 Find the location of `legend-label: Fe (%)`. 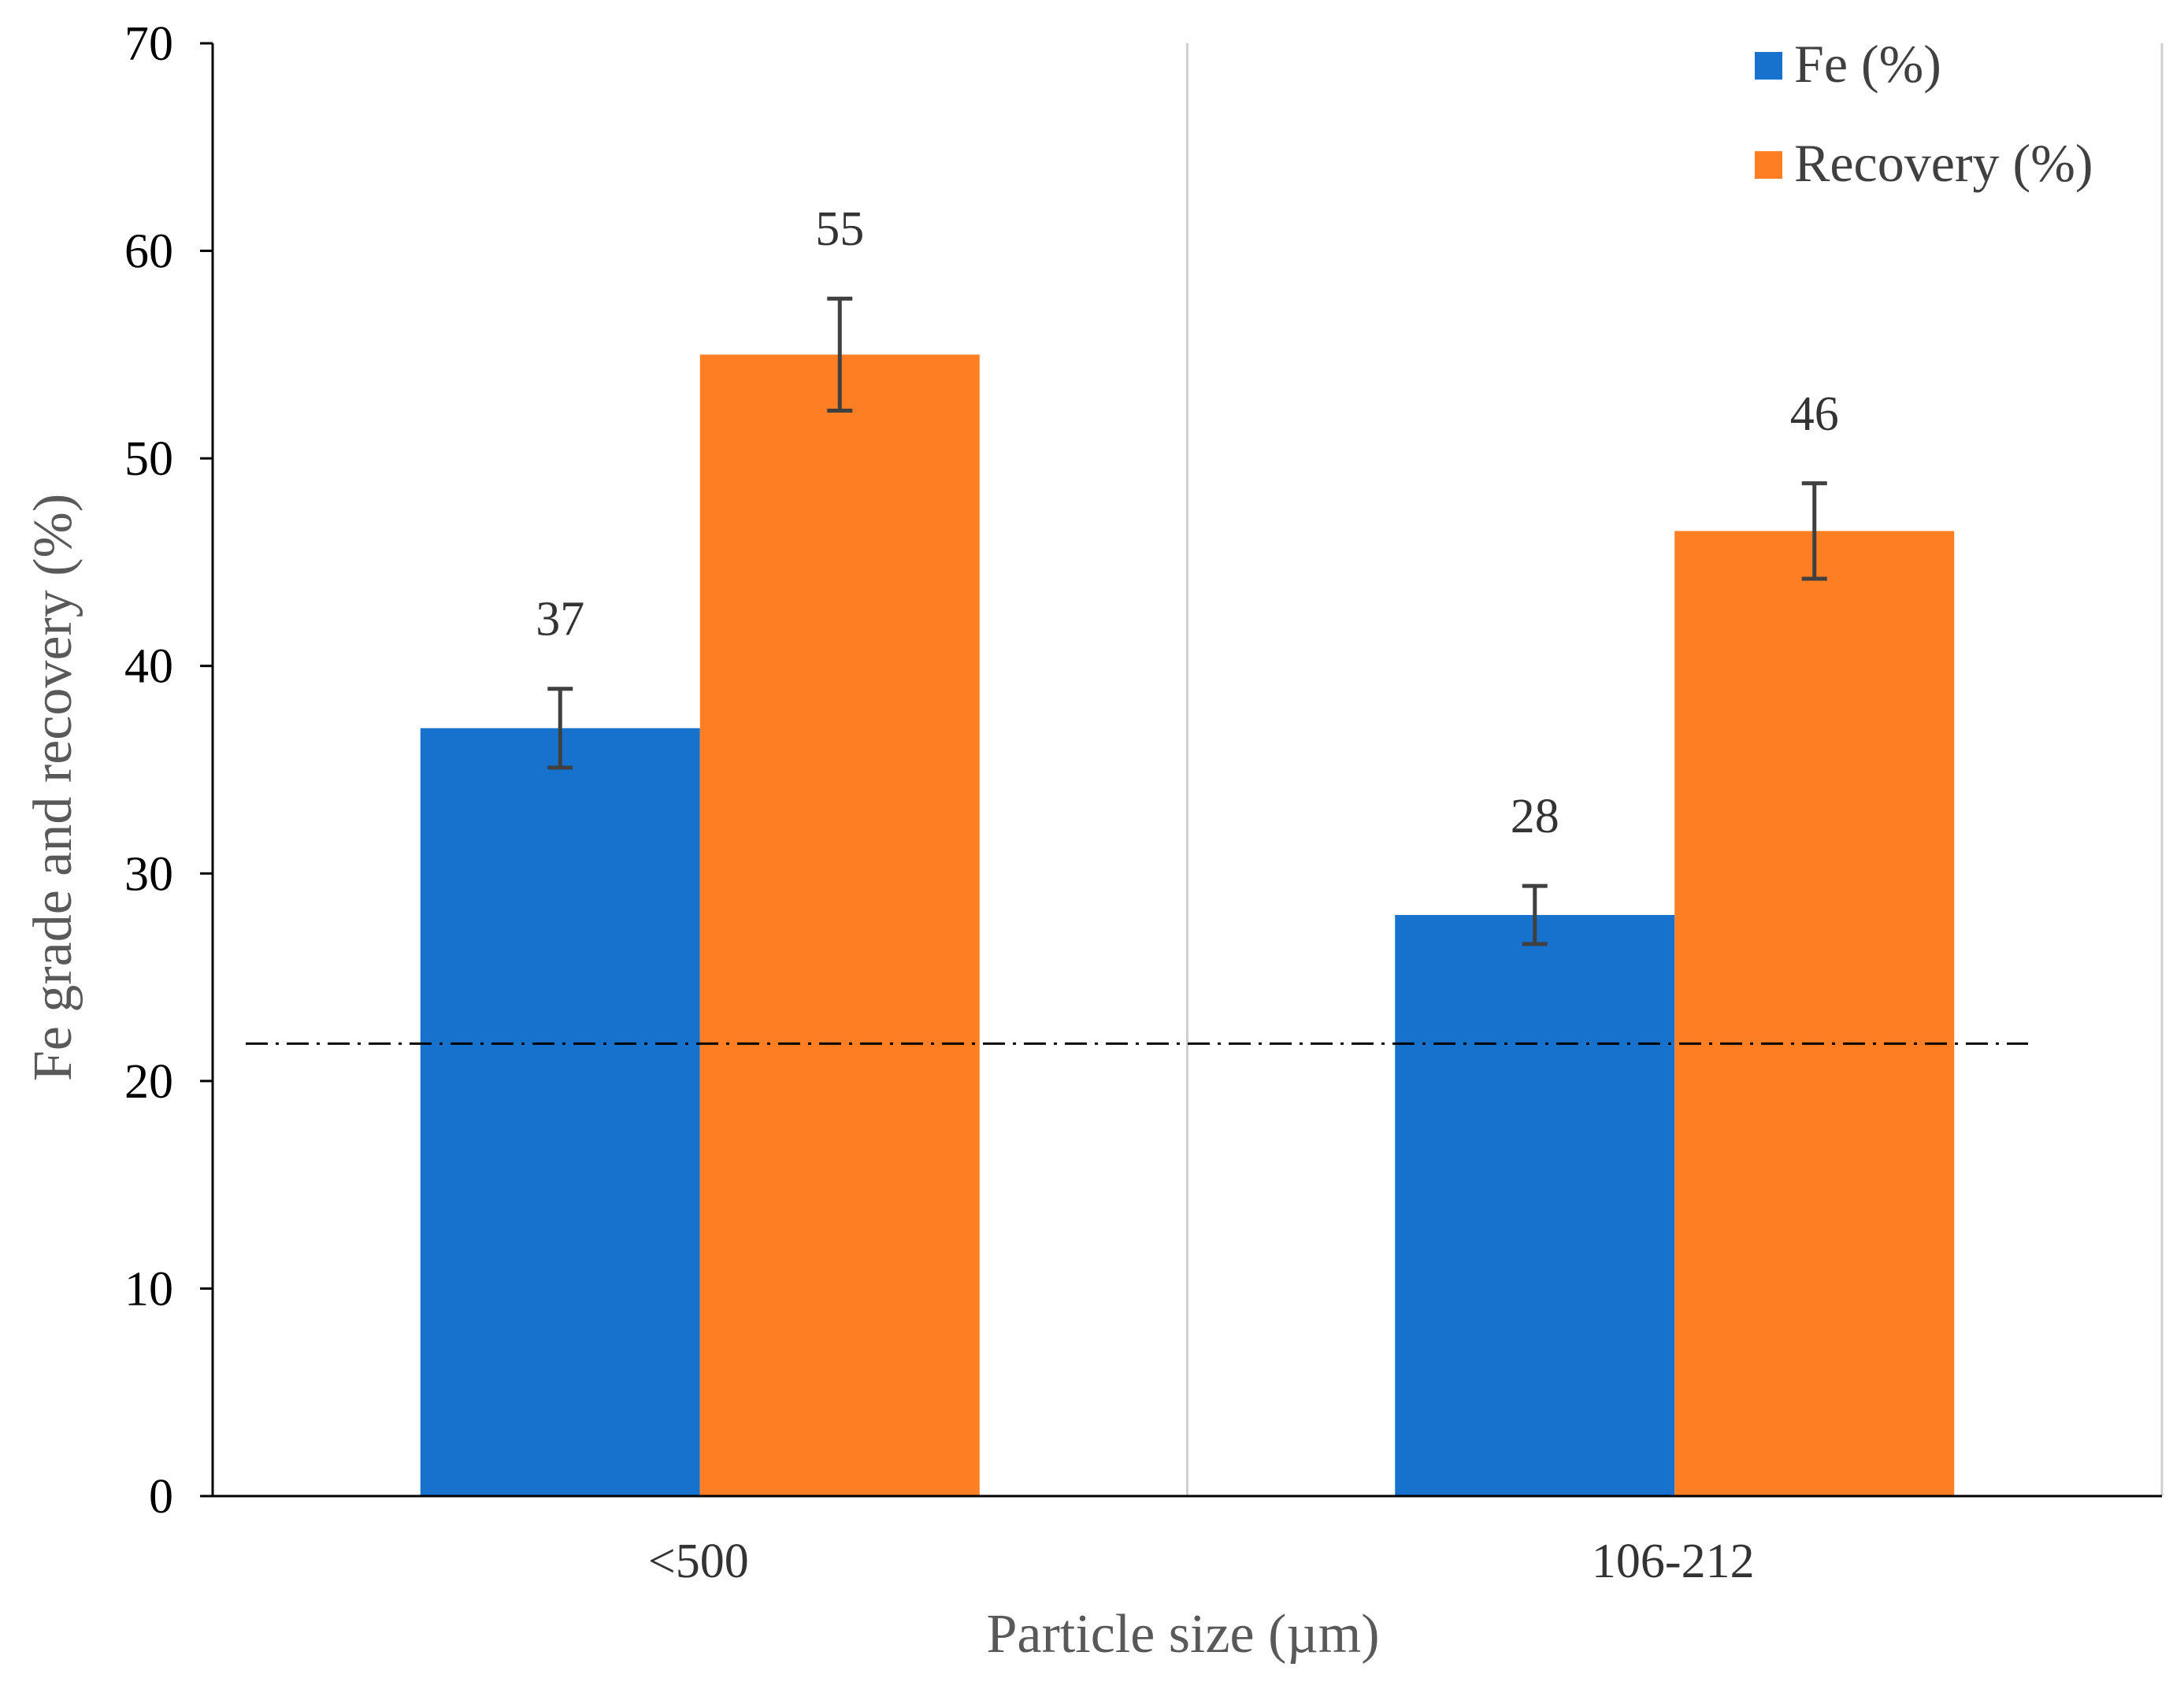

legend-label: Fe (%) is located at coordinates (1867, 64).